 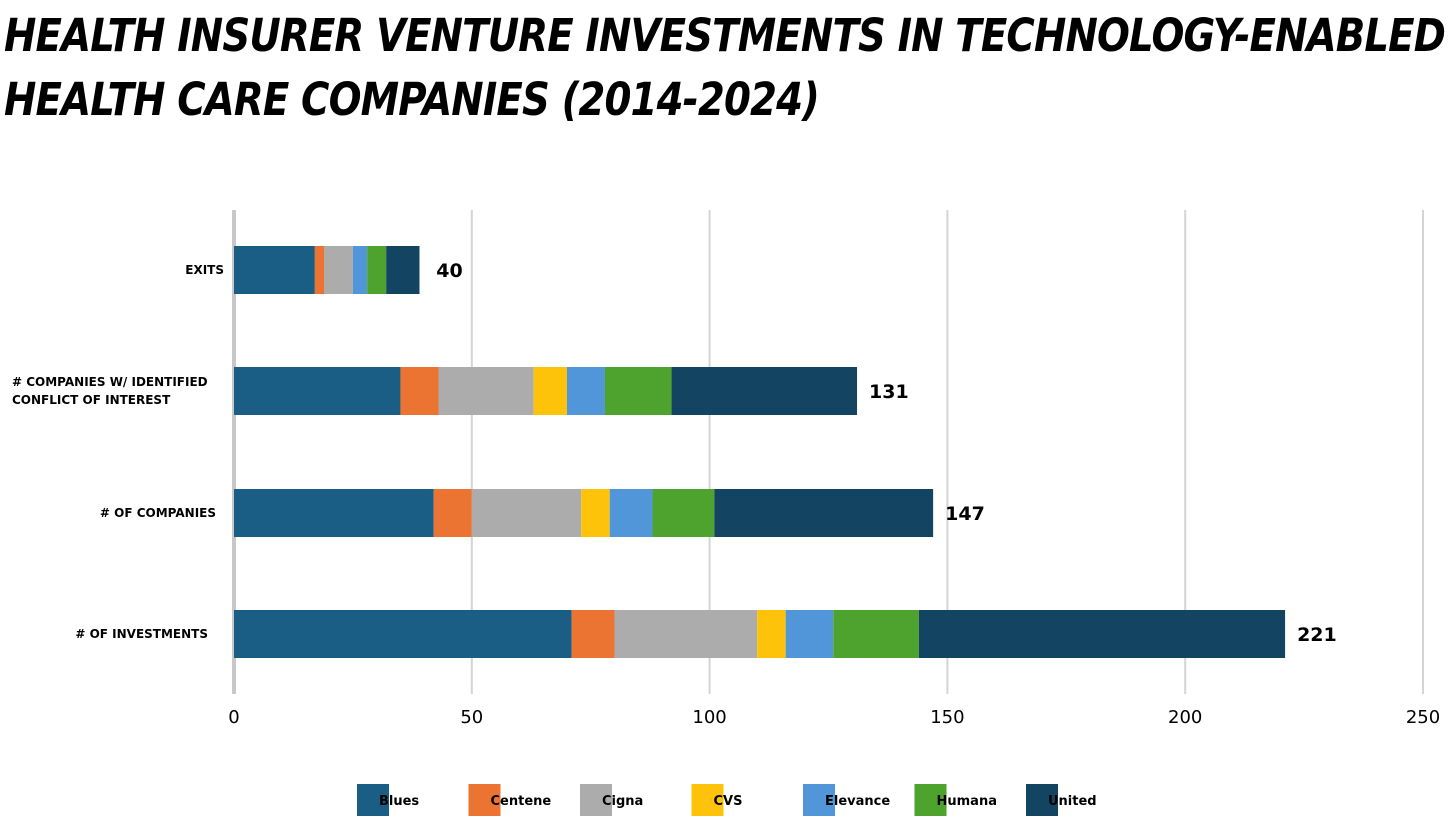 I want to click on legend-swatch-humana, so click(x=930, y=800).